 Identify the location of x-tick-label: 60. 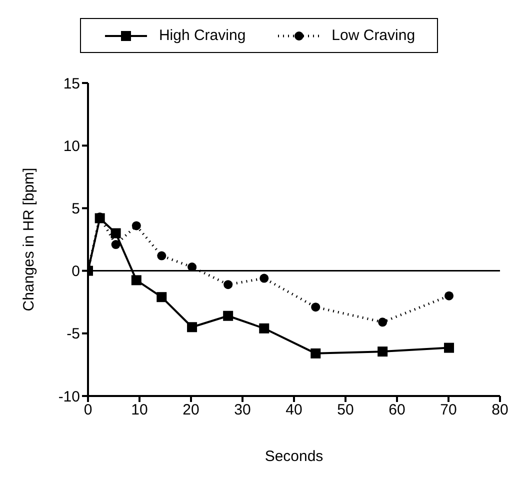
(397, 410).